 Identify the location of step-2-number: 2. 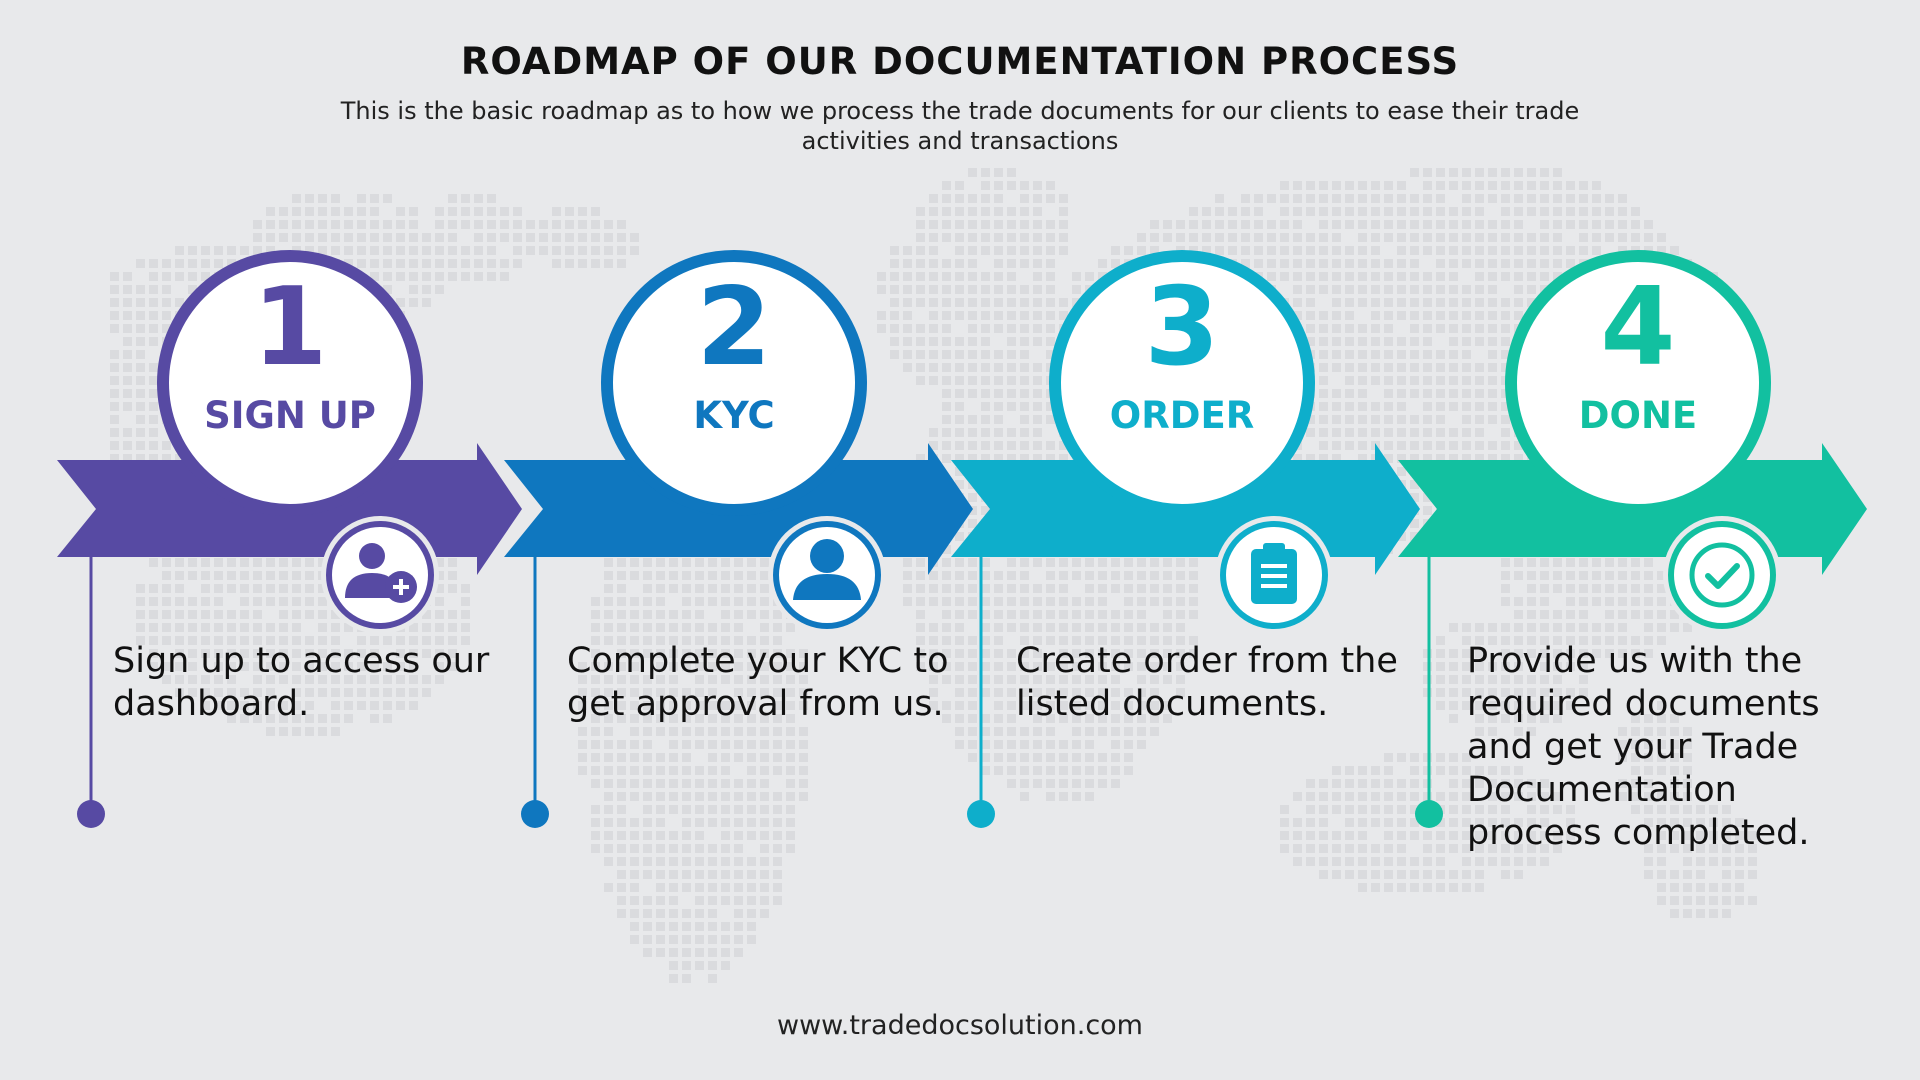
(733, 327).